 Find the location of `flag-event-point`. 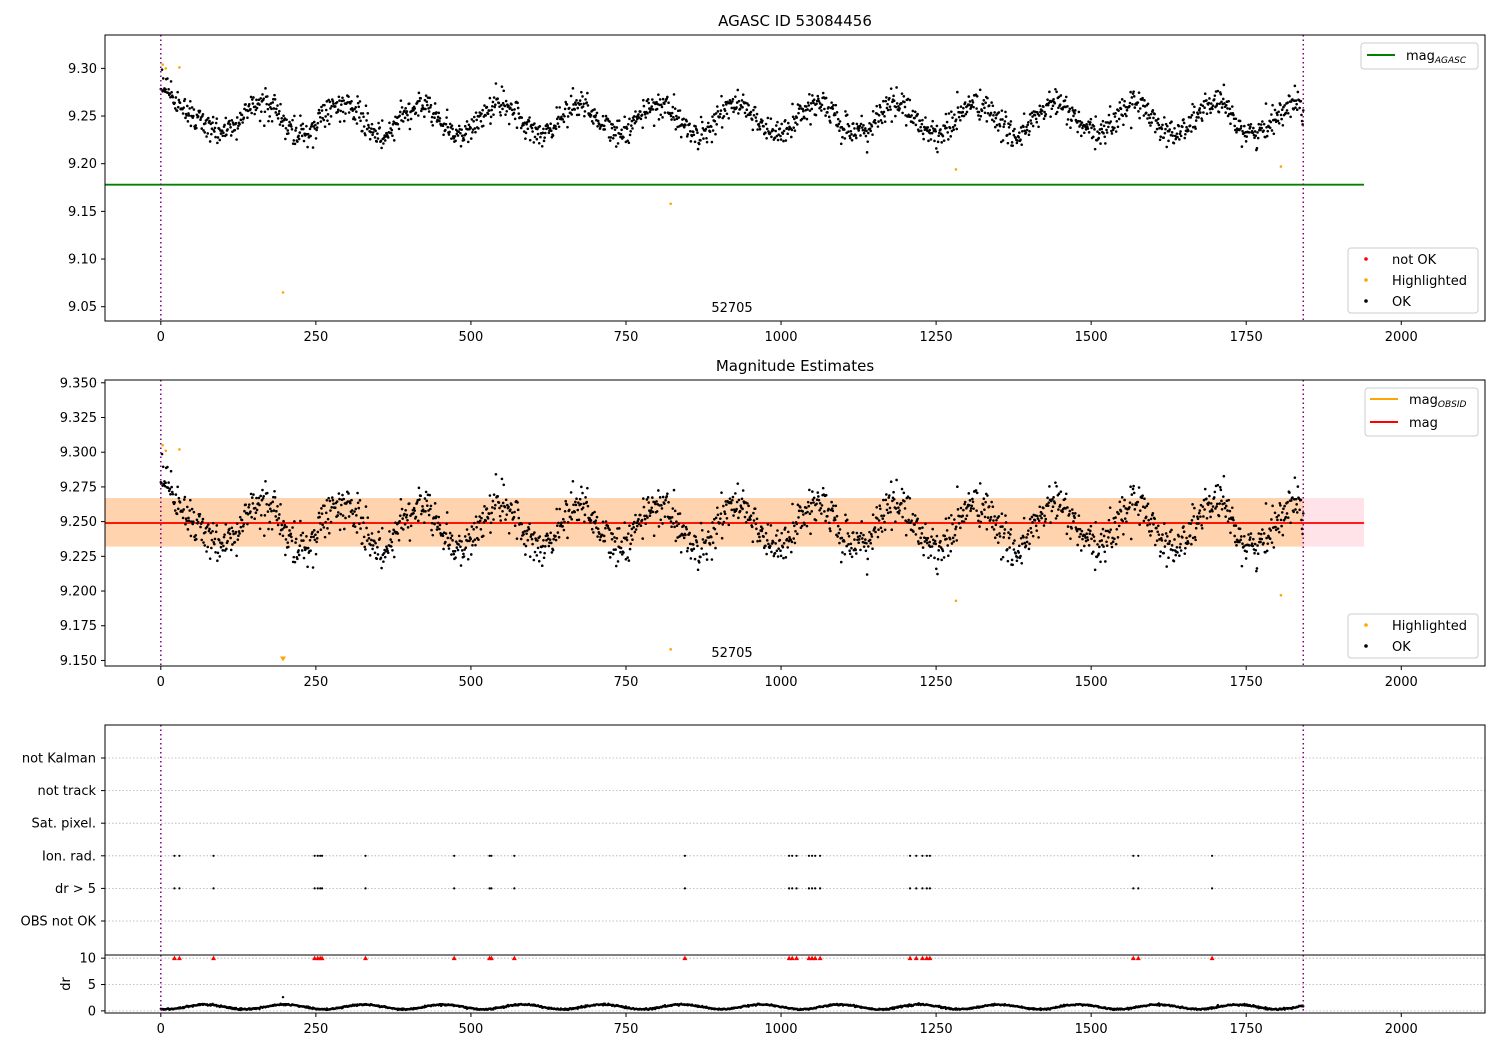

flag-event-point is located at coordinates (1212, 855).